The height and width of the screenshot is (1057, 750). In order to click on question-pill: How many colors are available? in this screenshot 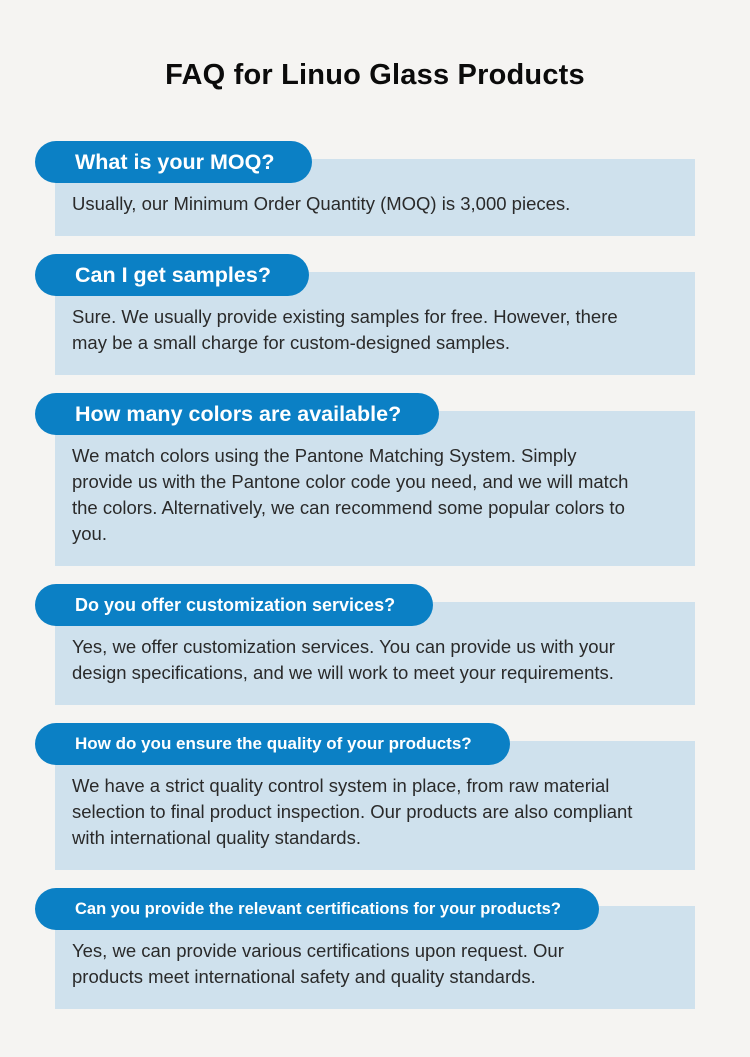, I will do `click(237, 414)`.